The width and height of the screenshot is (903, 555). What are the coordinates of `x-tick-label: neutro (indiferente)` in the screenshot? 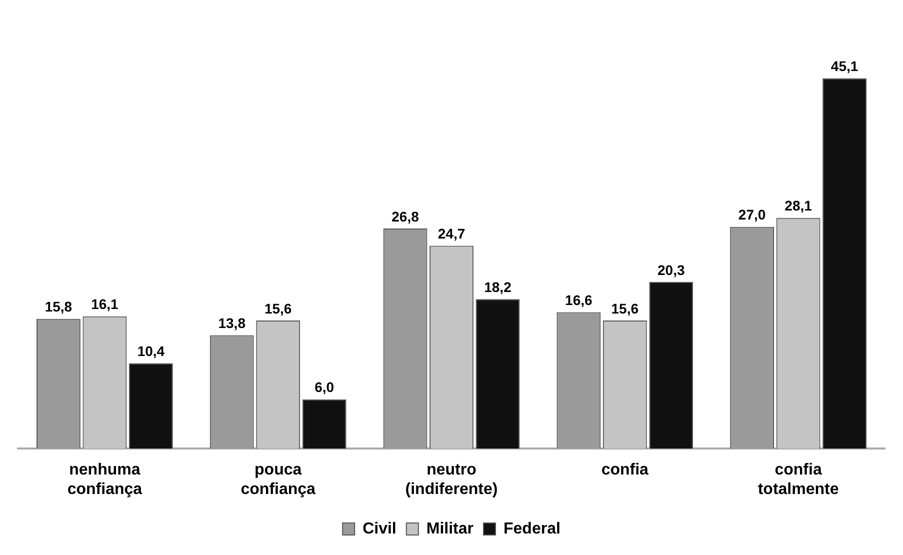 It's located at (451, 480).